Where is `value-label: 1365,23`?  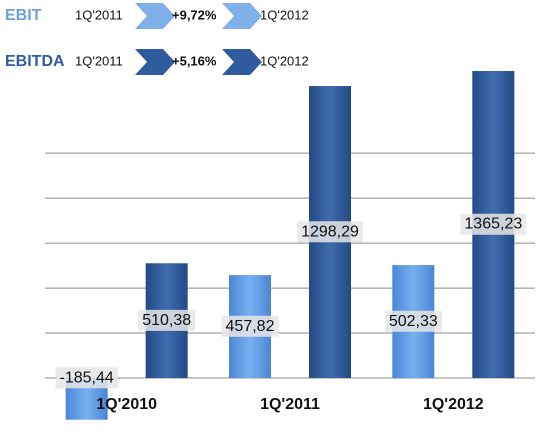 value-label: 1365,23 is located at coordinates (493, 224).